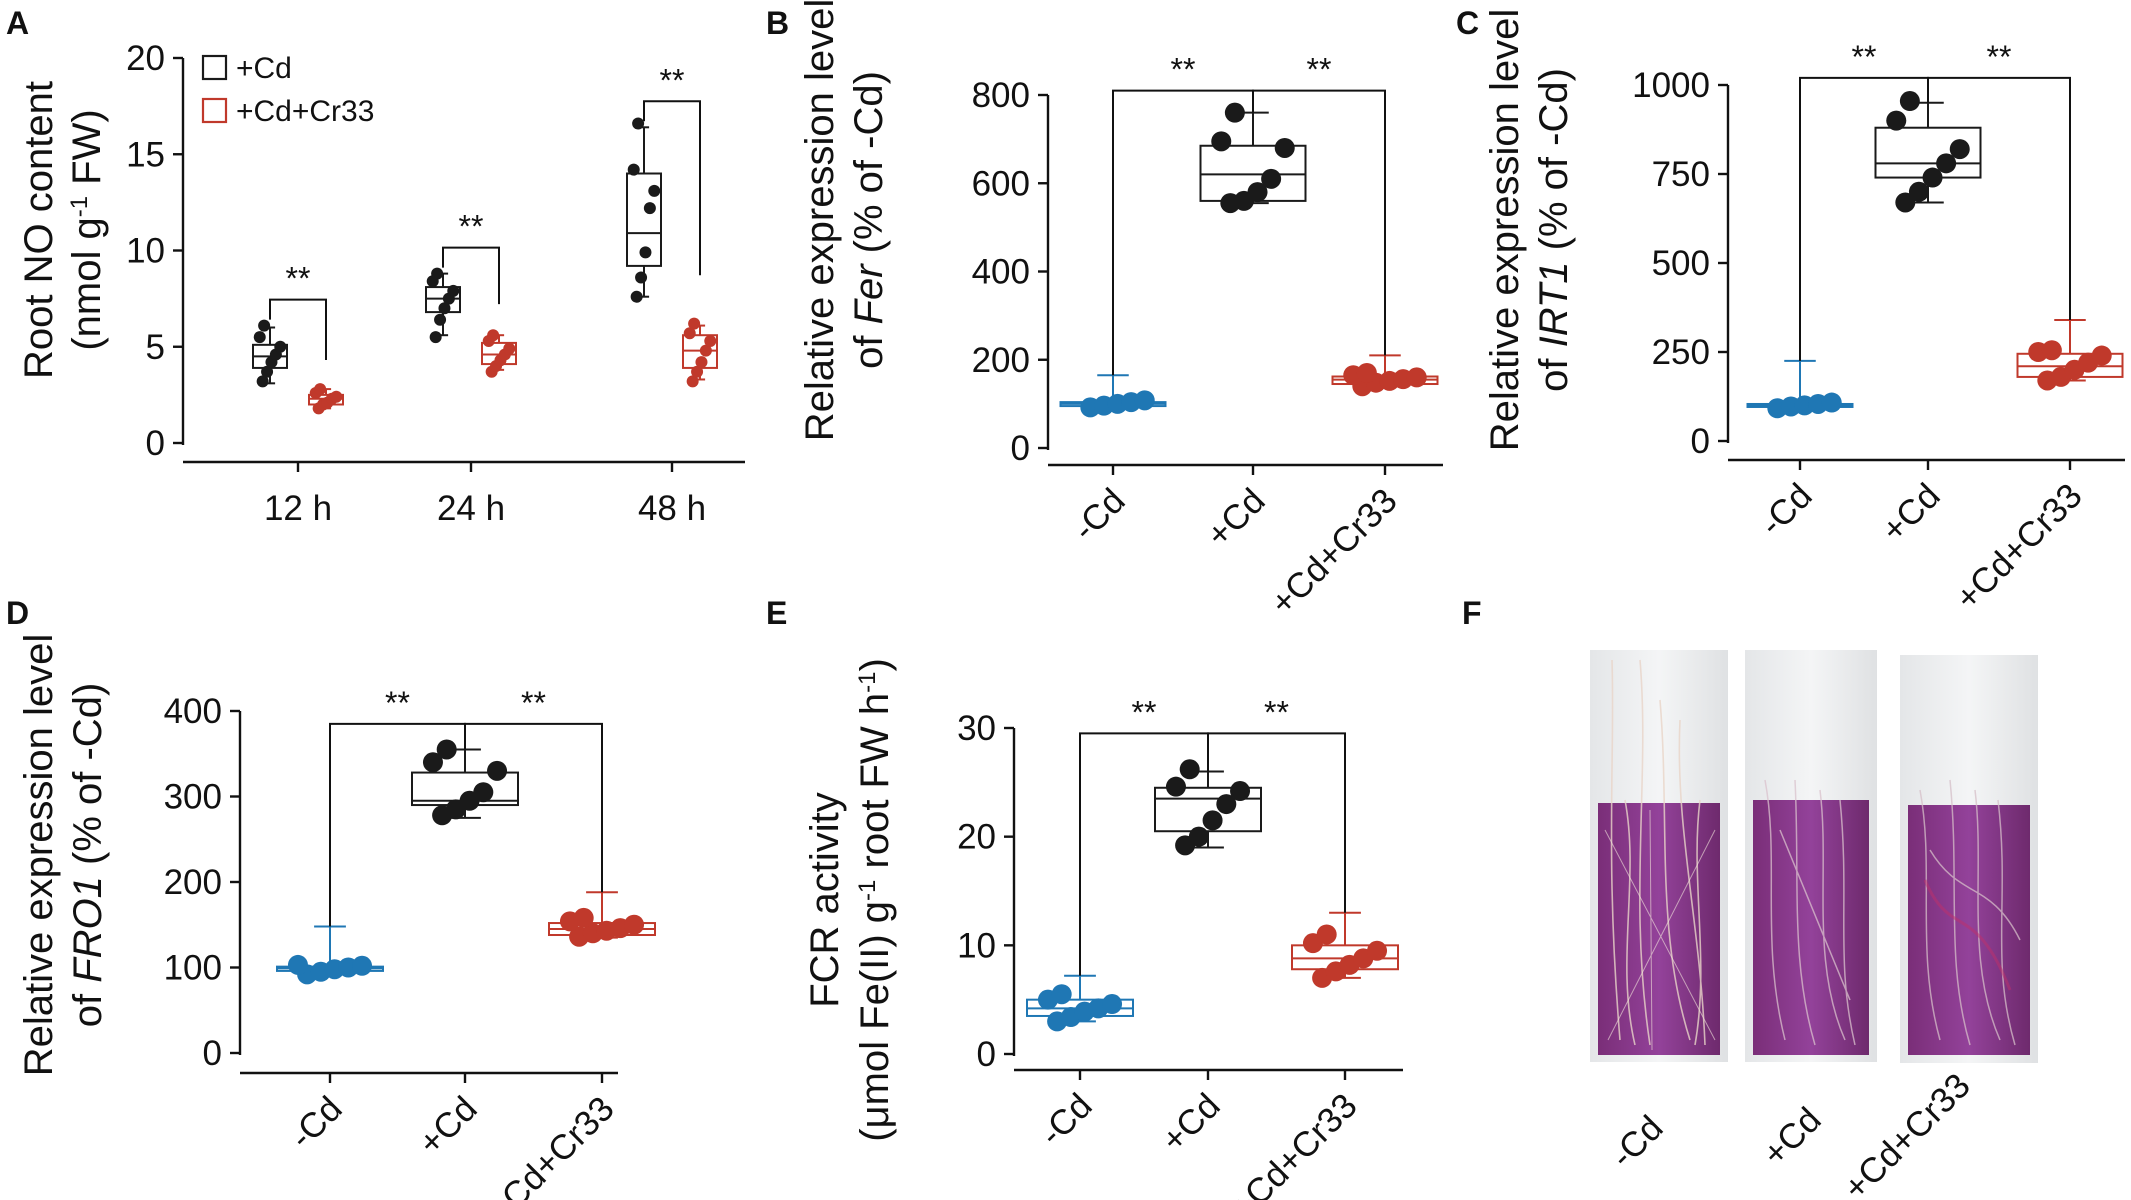  I want to click on panel-a-cd-2-box, so click(644, 219).